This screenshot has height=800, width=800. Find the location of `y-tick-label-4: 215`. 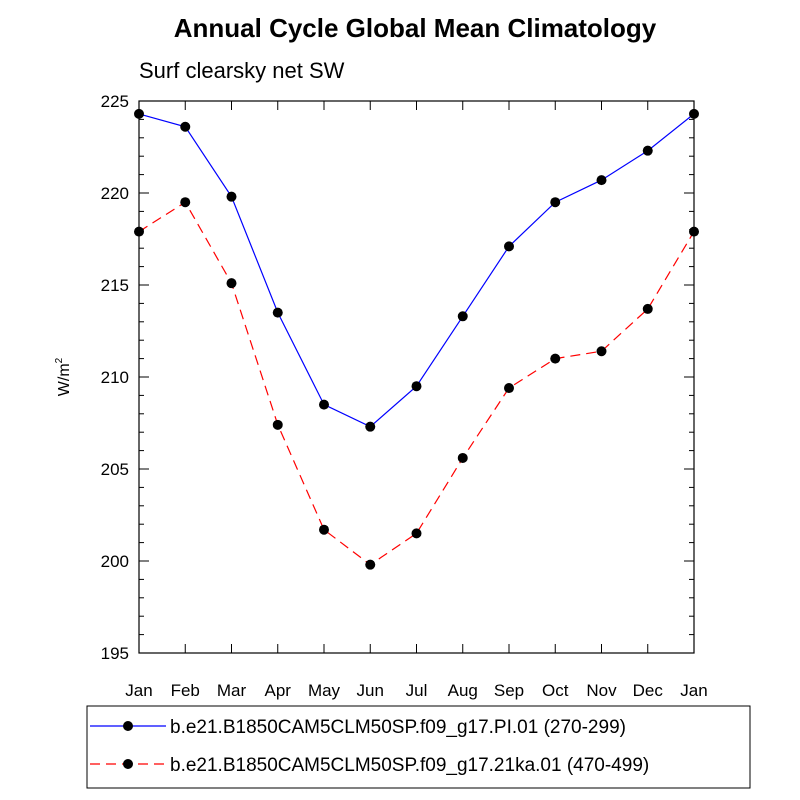

y-tick-label-4: 215 is located at coordinates (115, 285).